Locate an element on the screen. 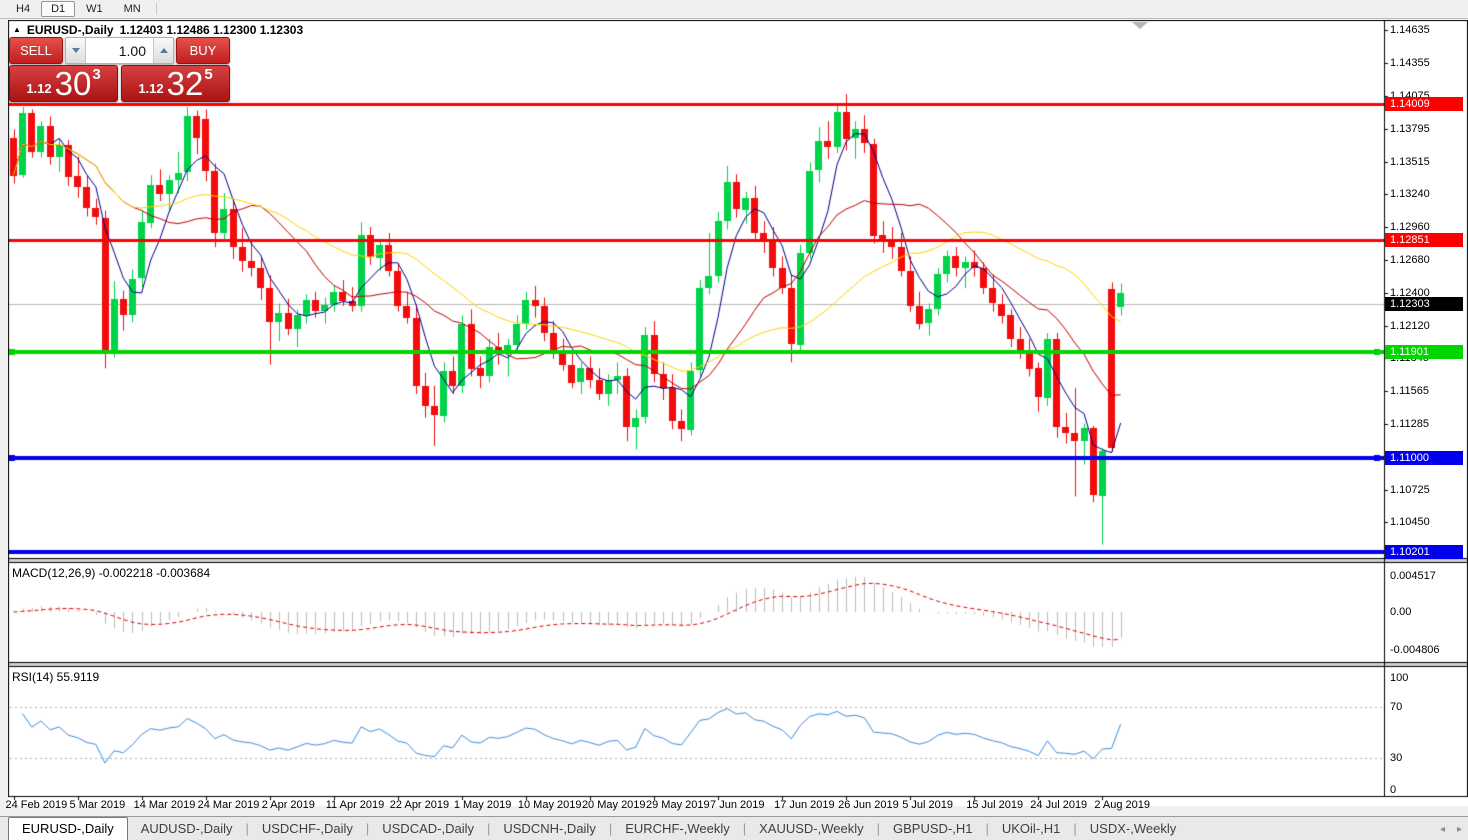 The image size is (1468, 840). ohlc-values: 1.12403 1.12486 1.12300 1.12303 is located at coordinates (211, 30).